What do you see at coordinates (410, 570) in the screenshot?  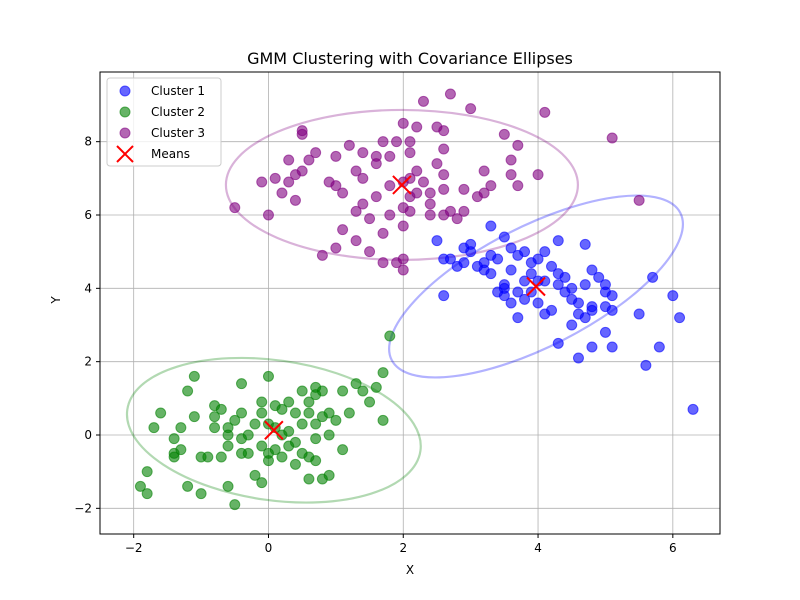 I see `x-axis-label: X` at bounding box center [410, 570].